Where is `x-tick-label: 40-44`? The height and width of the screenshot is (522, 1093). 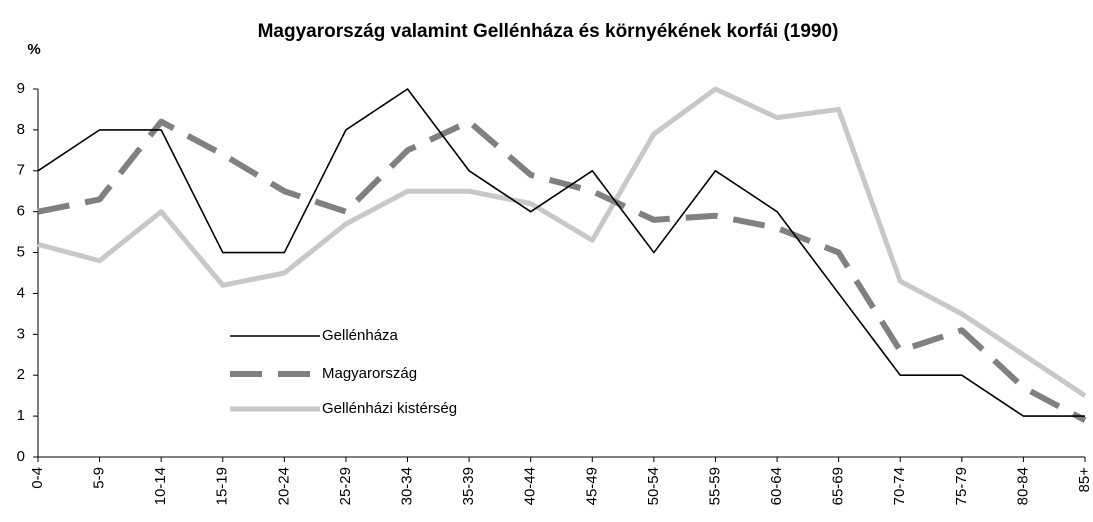 x-tick-label: 40-44 is located at coordinates (530, 486).